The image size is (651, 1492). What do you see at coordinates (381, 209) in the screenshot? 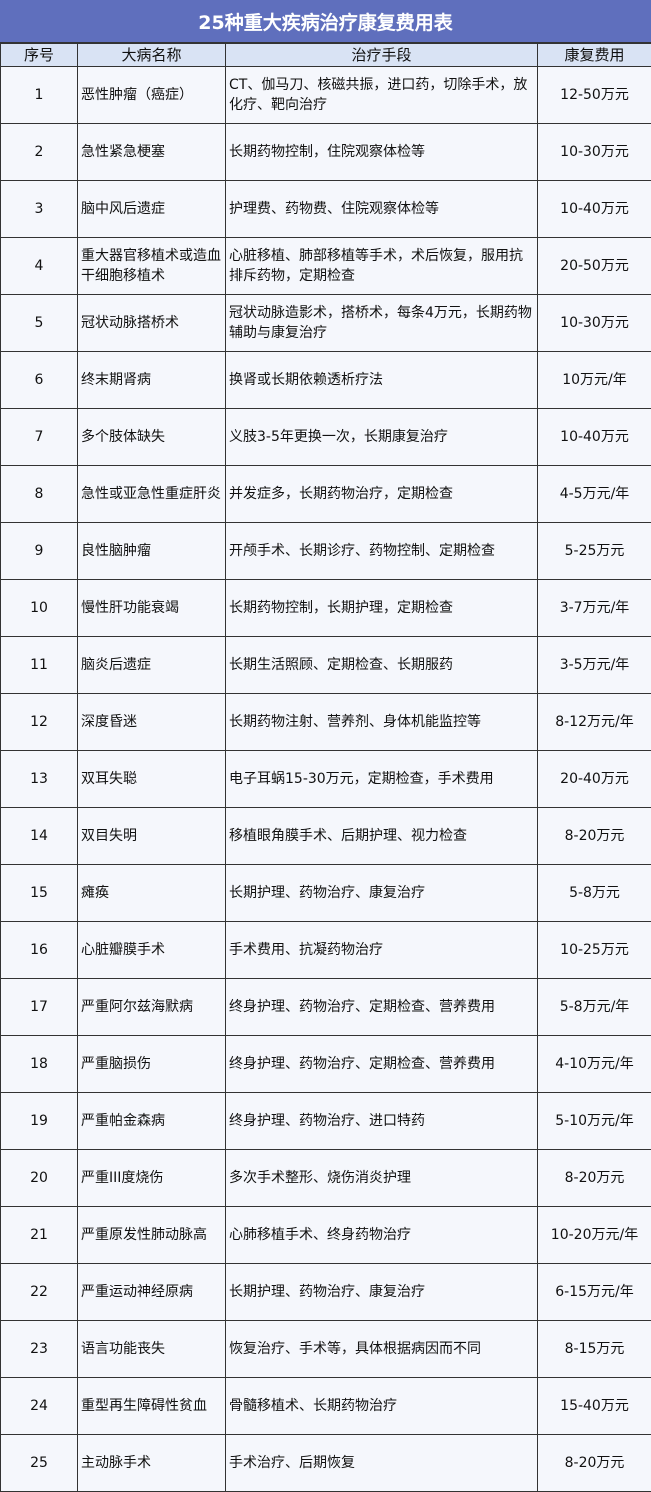
I see `cell-treatment: 护理费、药物费、住院观察体检等` at bounding box center [381, 209].